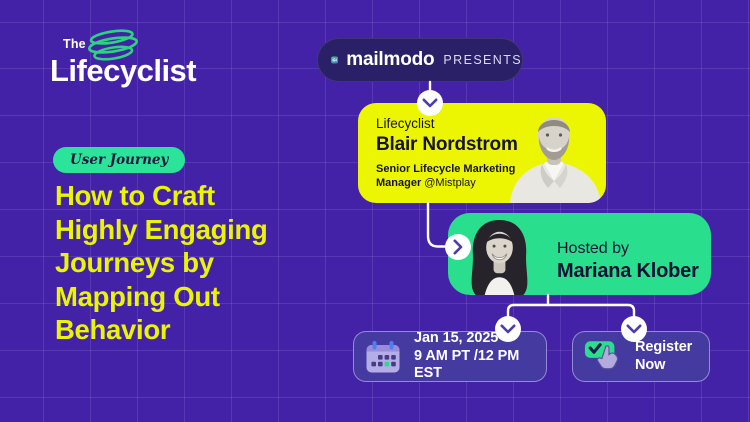 This screenshot has width=750, height=422. What do you see at coordinates (447, 144) in the screenshot?
I see `speaker-name: Blair Nordstrom` at bounding box center [447, 144].